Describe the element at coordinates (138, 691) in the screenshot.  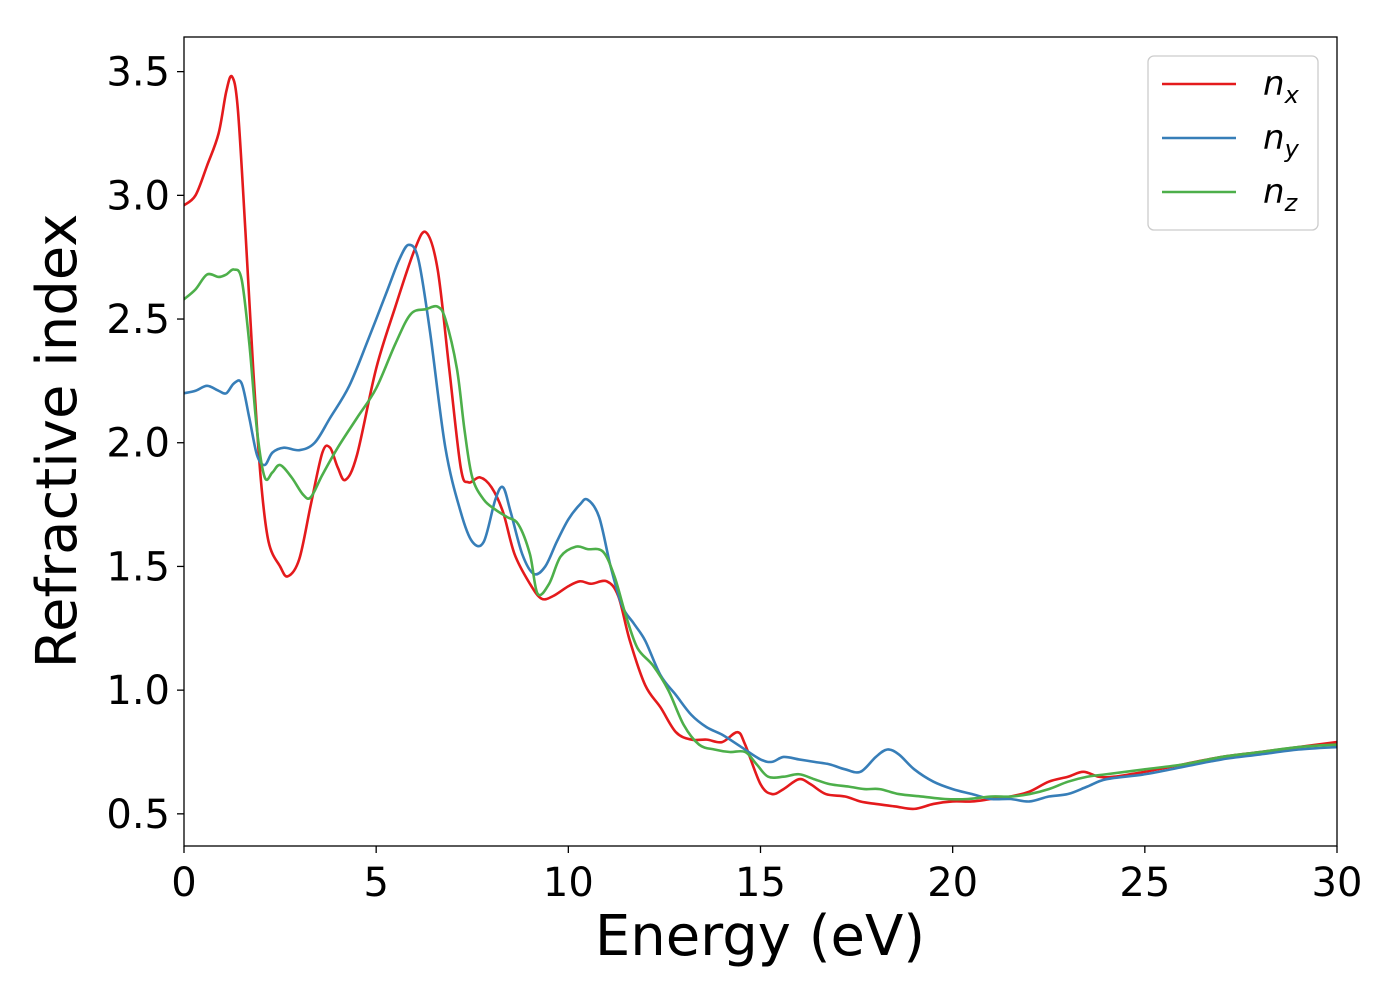
I see `y-tick-label: 1.0` at that location.